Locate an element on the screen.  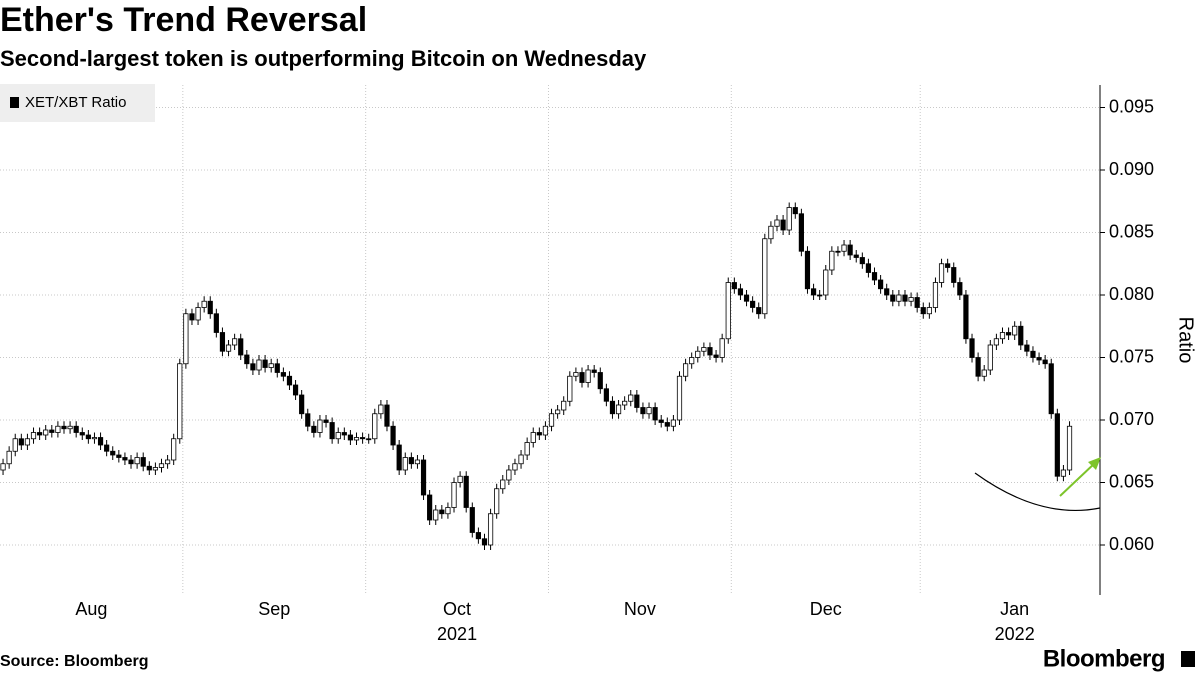
x-tick-label: Dec is located at coordinates (826, 609).